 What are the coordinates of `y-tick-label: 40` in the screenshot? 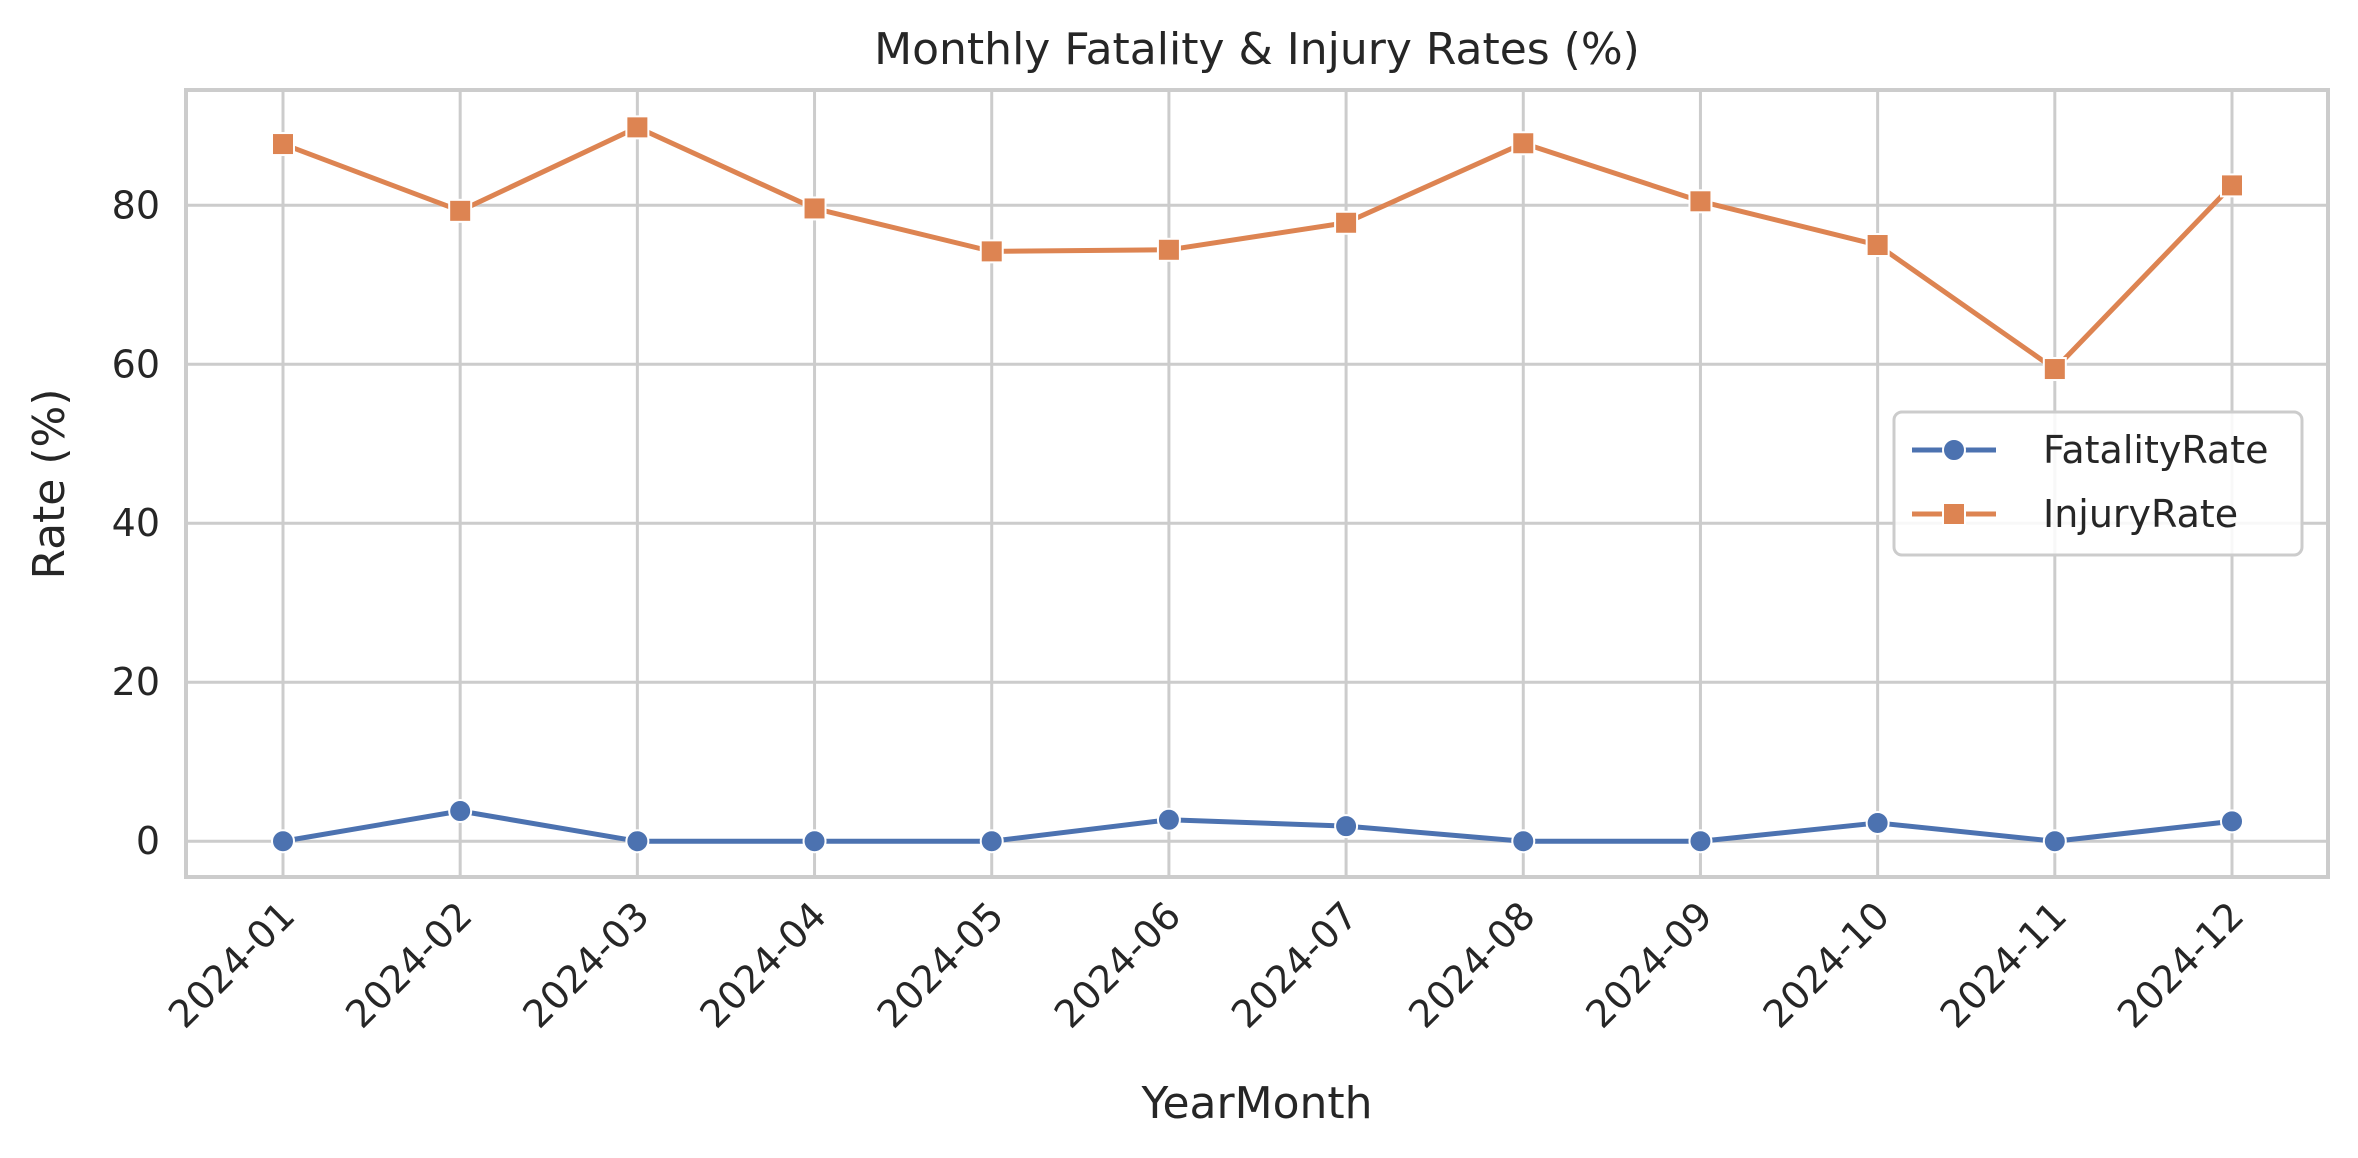 It's located at (136, 523).